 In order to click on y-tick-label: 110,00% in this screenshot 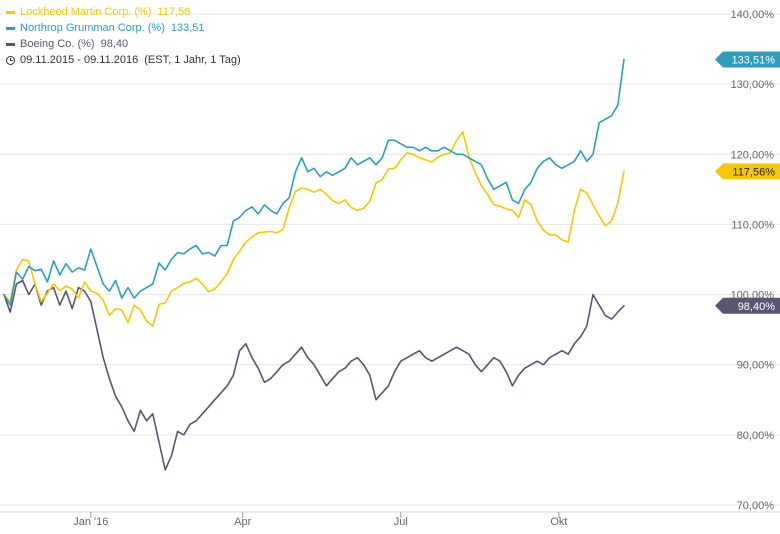, I will do `click(752, 225)`.